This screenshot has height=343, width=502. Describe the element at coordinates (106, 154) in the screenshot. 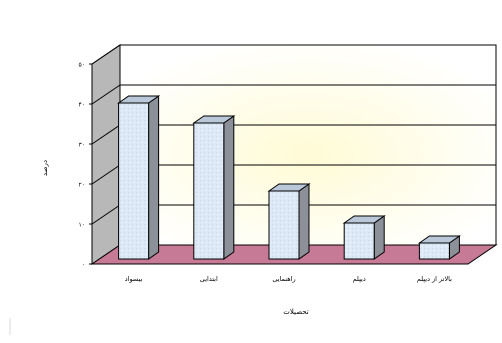

I see `side-wall` at that location.